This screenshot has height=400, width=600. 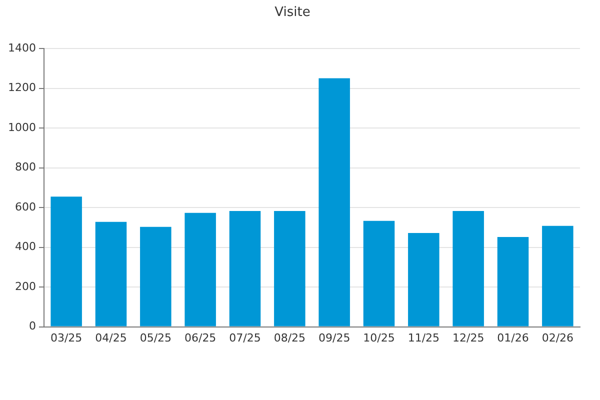 I want to click on x-tick-label: 10/25, so click(x=379, y=337).